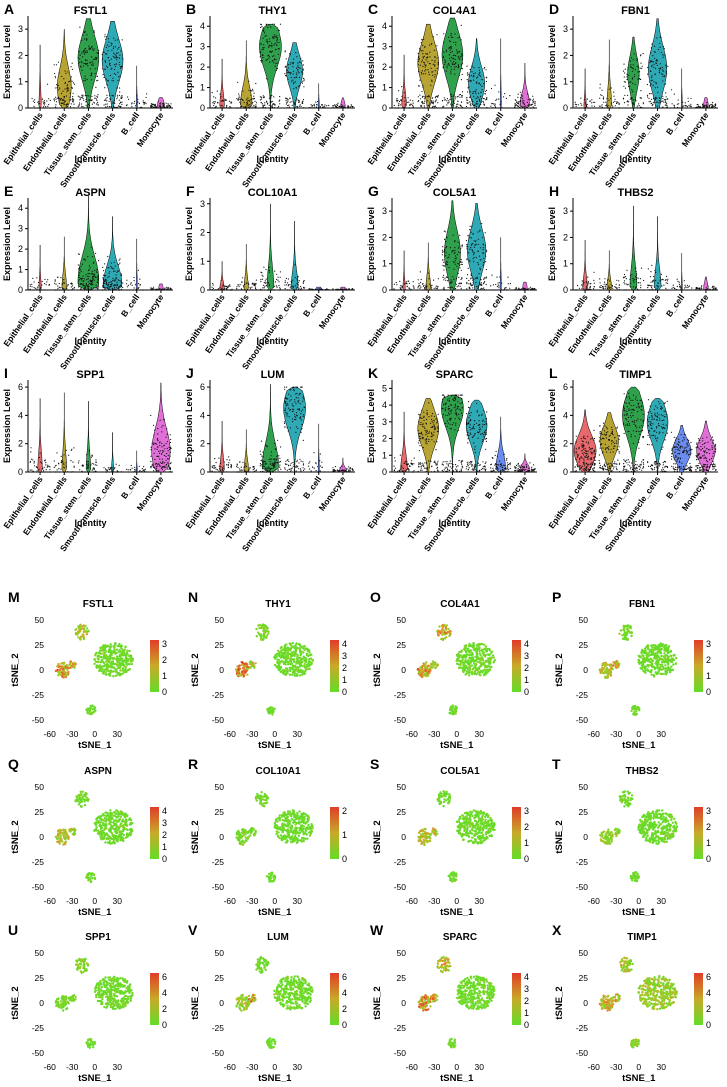 The height and width of the screenshot is (1087, 727). What do you see at coordinates (657, 63) in the screenshot?
I see `violin-Smooth_muscle_cells` at bounding box center [657, 63].